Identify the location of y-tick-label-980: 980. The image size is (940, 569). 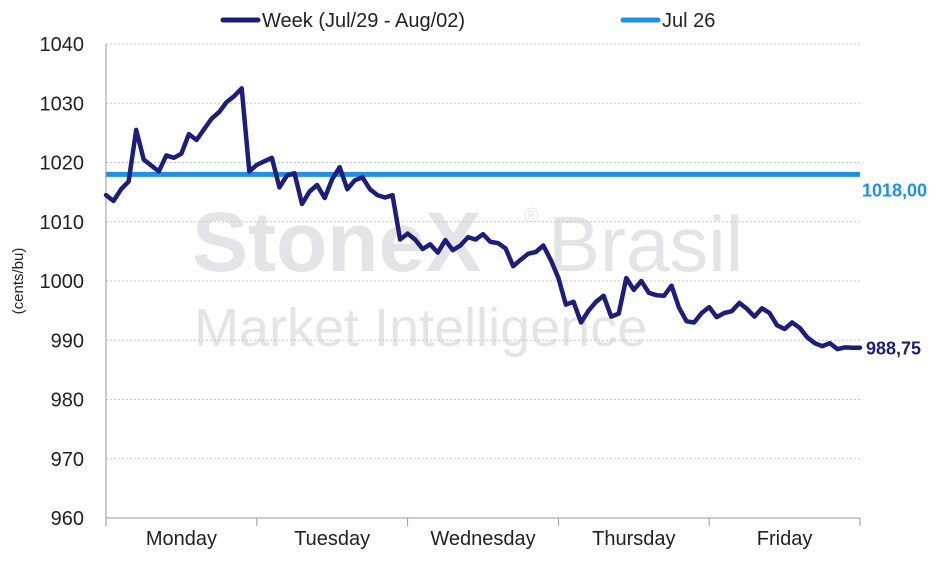
(67, 401).